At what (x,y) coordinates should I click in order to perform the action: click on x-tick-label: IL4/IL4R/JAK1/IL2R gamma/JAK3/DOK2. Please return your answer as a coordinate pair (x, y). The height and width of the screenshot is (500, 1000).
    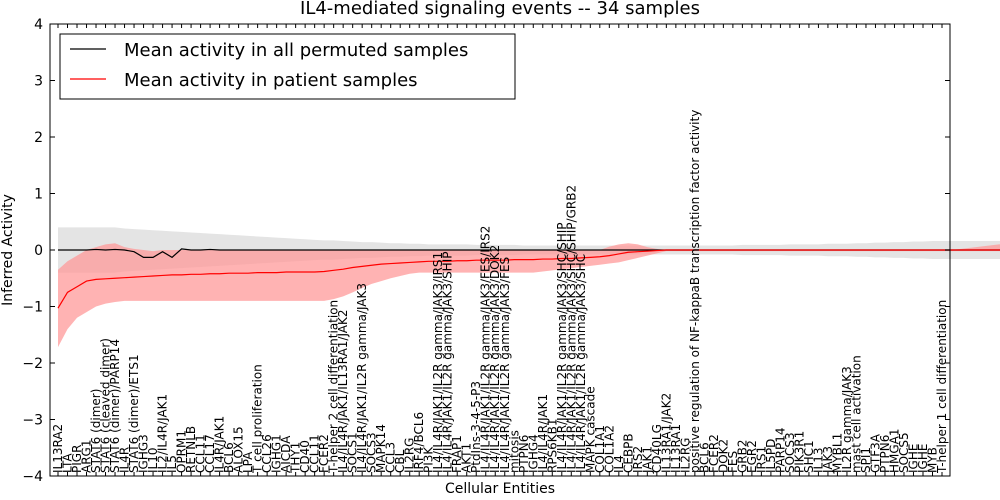
    Looking at the image, I should click on (495, 359).